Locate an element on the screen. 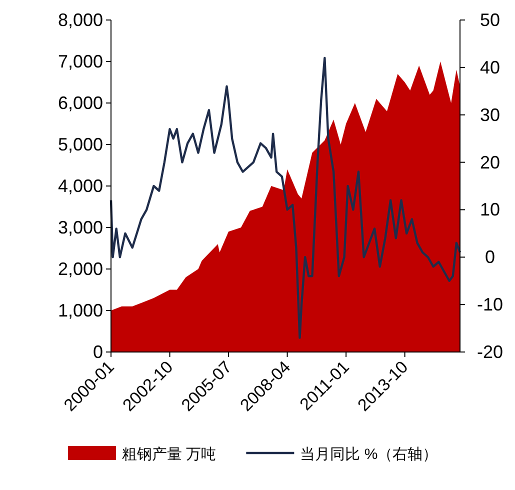 The image size is (515, 490). y-tick-label: 1,000 is located at coordinates (80, 310).